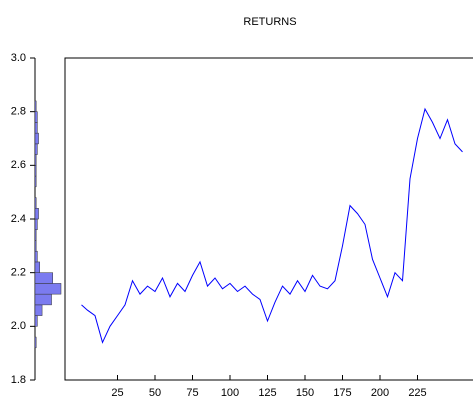 Image resolution: width=473 pixels, height=407 pixels. Describe the element at coordinates (18, 273) in the screenshot. I see `y-tick-label: 2.2` at that location.